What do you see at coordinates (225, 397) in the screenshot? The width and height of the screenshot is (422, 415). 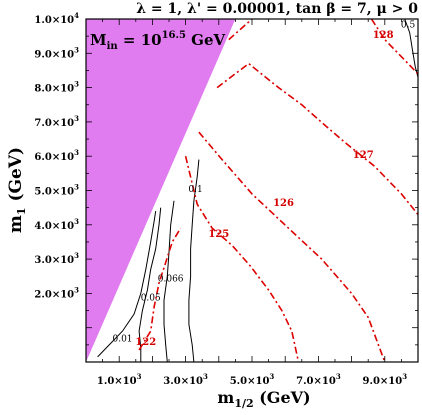 I see `x-axis-base: m` at bounding box center [225, 397].